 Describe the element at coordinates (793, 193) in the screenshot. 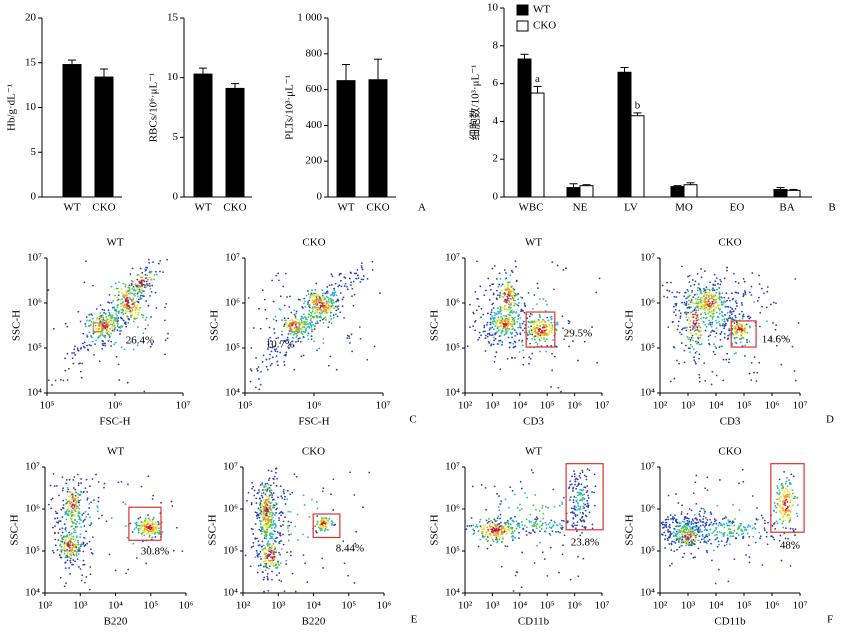

I see `bar` at that location.